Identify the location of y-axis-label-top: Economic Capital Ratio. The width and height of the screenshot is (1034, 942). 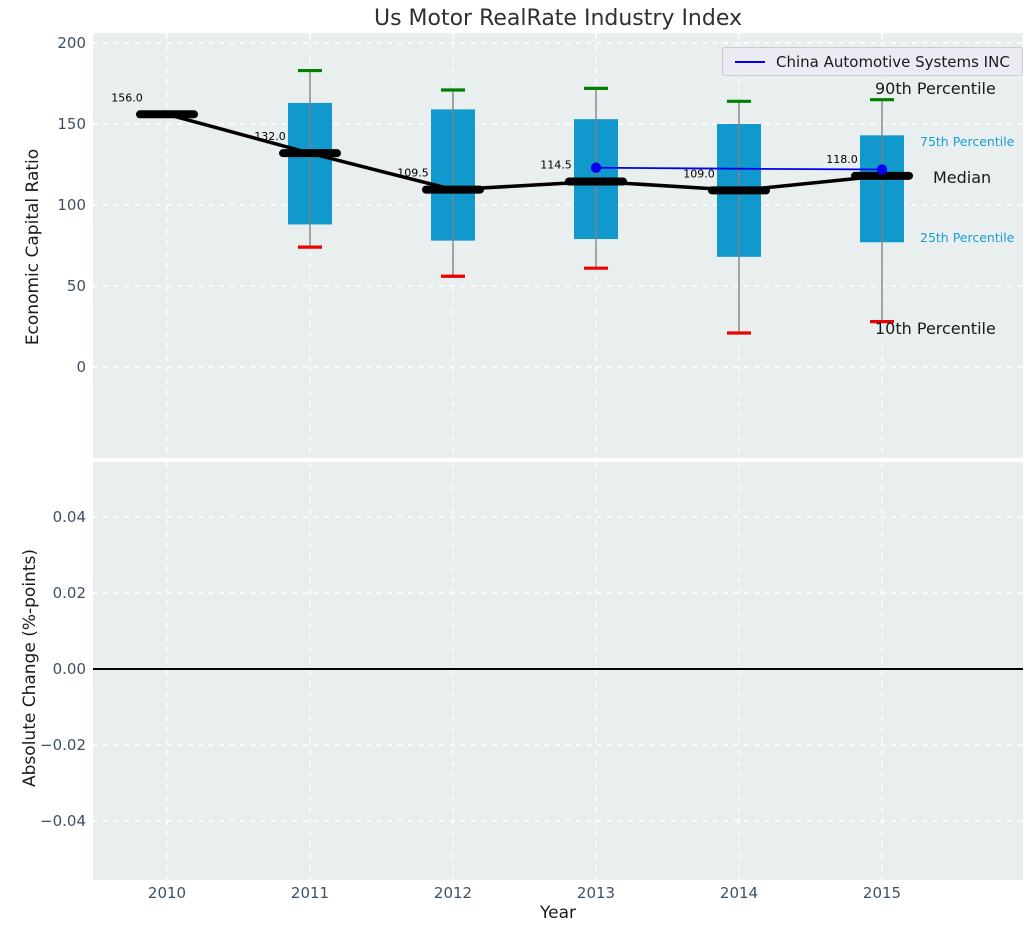
(33, 247).